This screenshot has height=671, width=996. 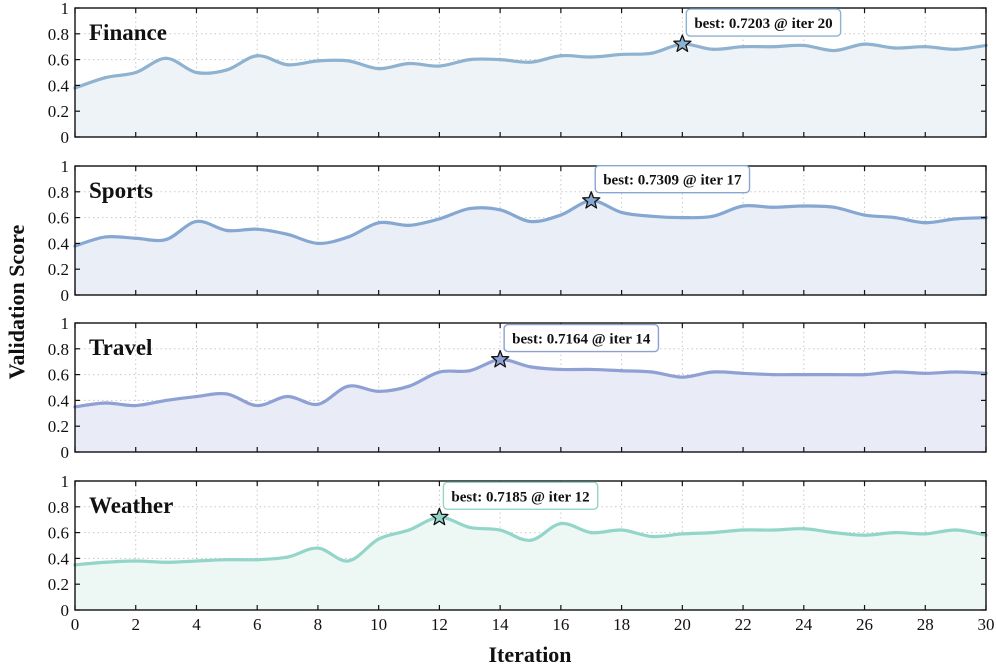 I want to click on x-tick-label: 8, so click(x=318, y=624).